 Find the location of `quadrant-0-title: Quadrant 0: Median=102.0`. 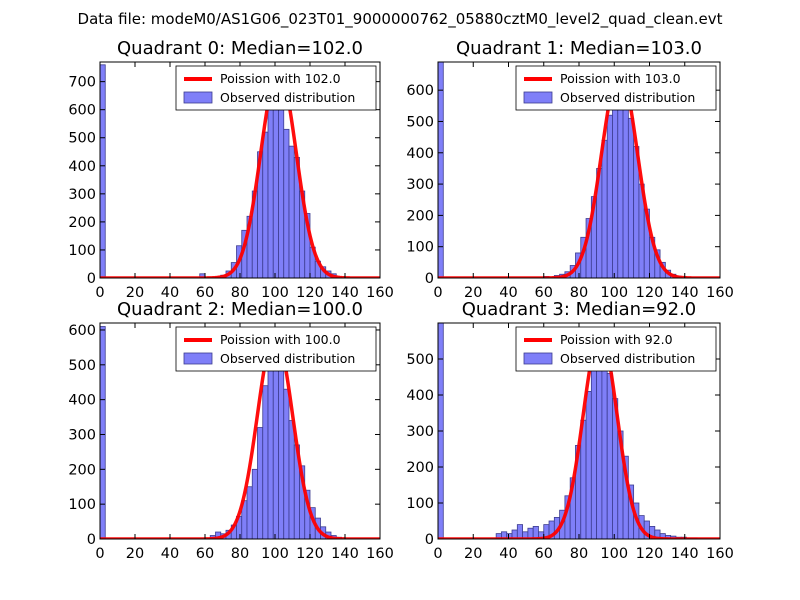

quadrant-0-title: Quadrant 0: Median=102.0 is located at coordinates (240, 48).